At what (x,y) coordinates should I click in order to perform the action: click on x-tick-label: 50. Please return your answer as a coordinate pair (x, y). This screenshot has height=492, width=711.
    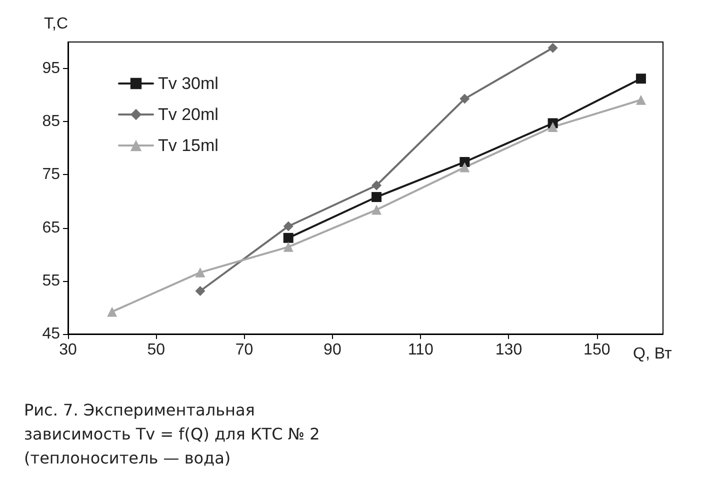
    Looking at the image, I should click on (156, 350).